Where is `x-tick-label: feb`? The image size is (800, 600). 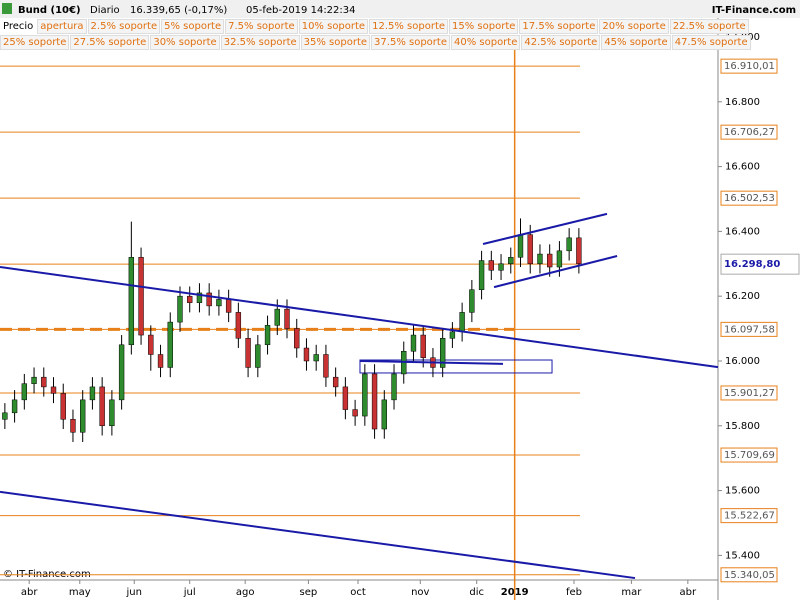
x-tick-label: feb is located at coordinates (574, 592).